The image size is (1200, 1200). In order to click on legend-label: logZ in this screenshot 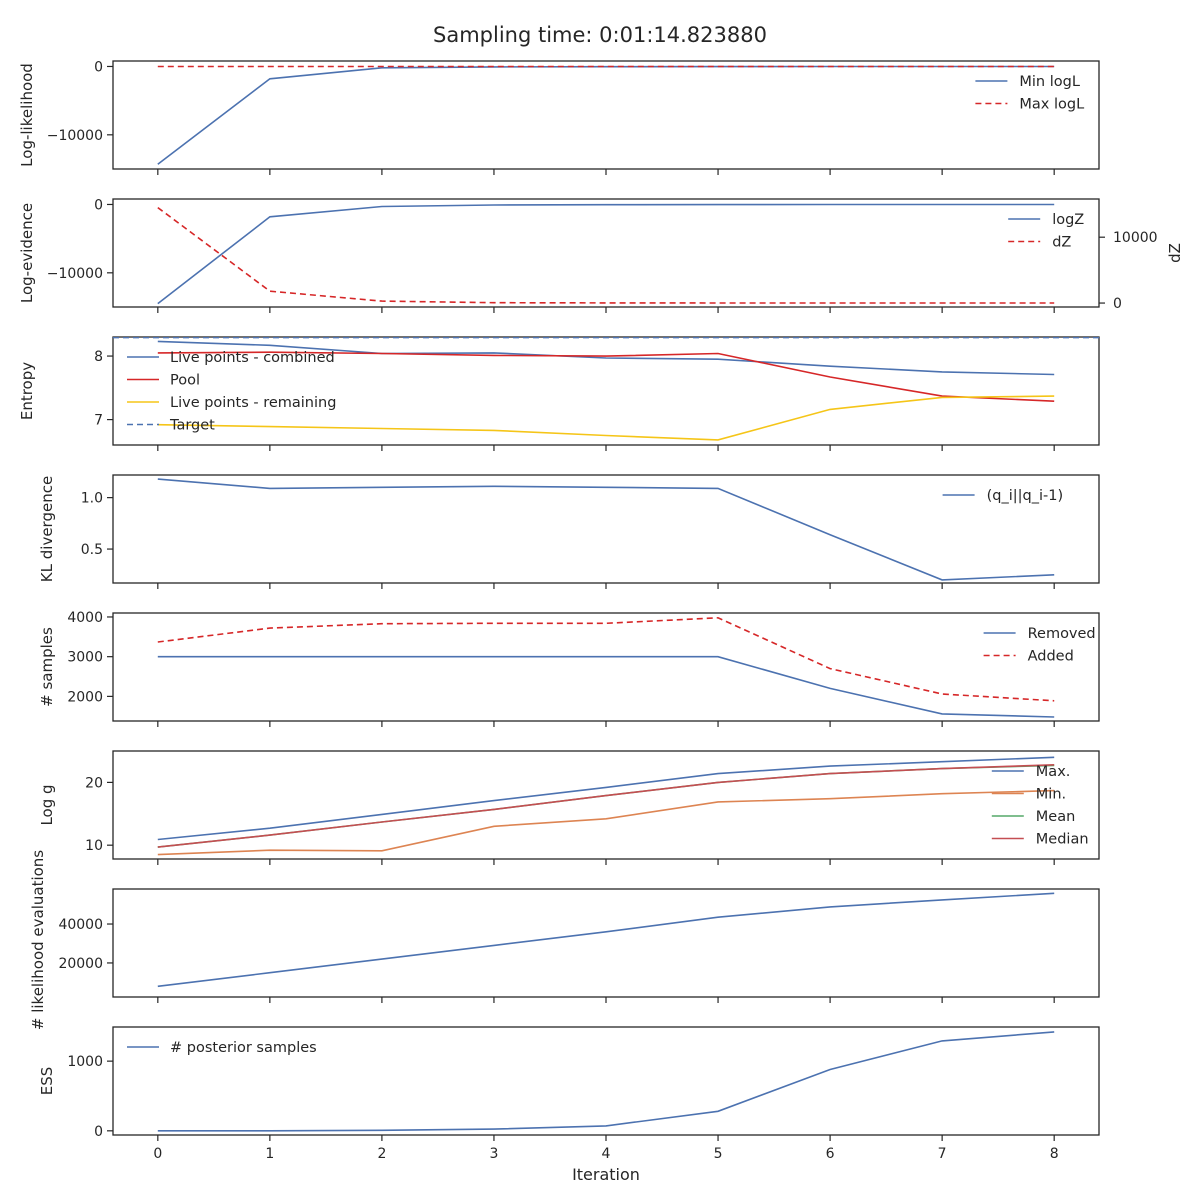, I will do `click(1068, 220)`.